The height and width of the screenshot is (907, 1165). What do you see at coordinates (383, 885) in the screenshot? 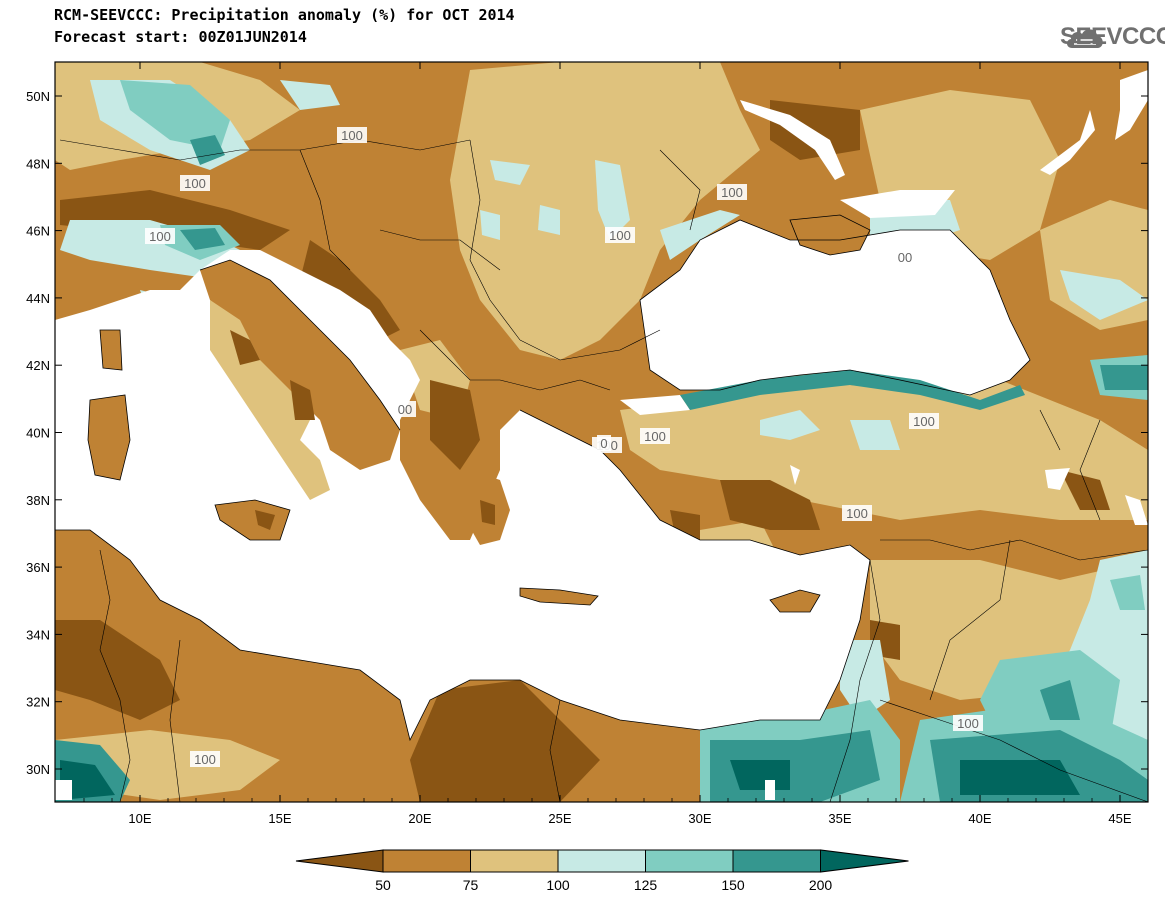
I see `colorbar-tick-label: 50` at bounding box center [383, 885].